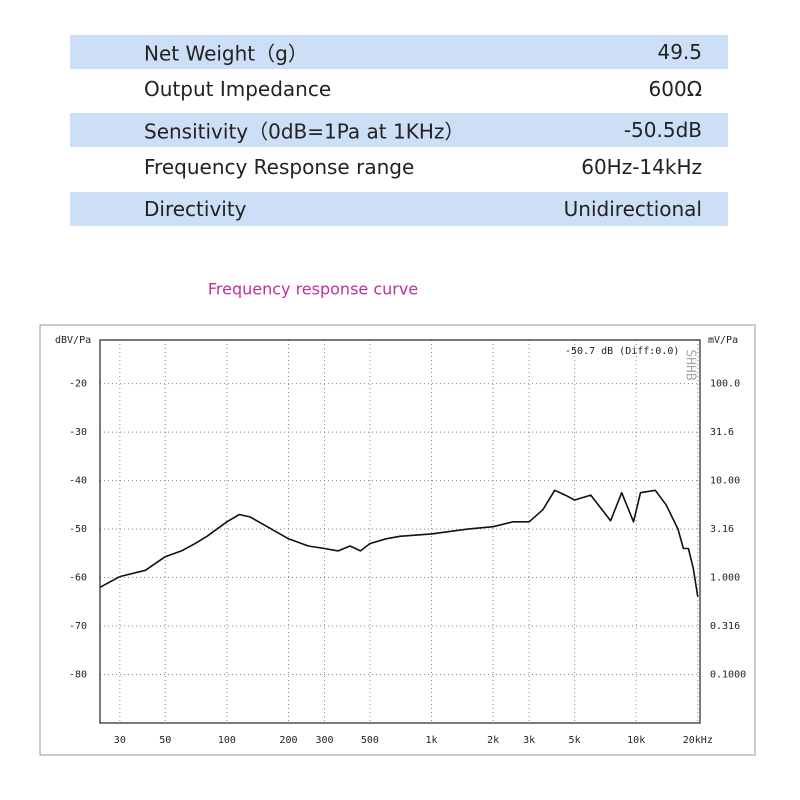 The height and width of the screenshot is (800, 800). I want to click on x-tick-label: 100, so click(227, 740).